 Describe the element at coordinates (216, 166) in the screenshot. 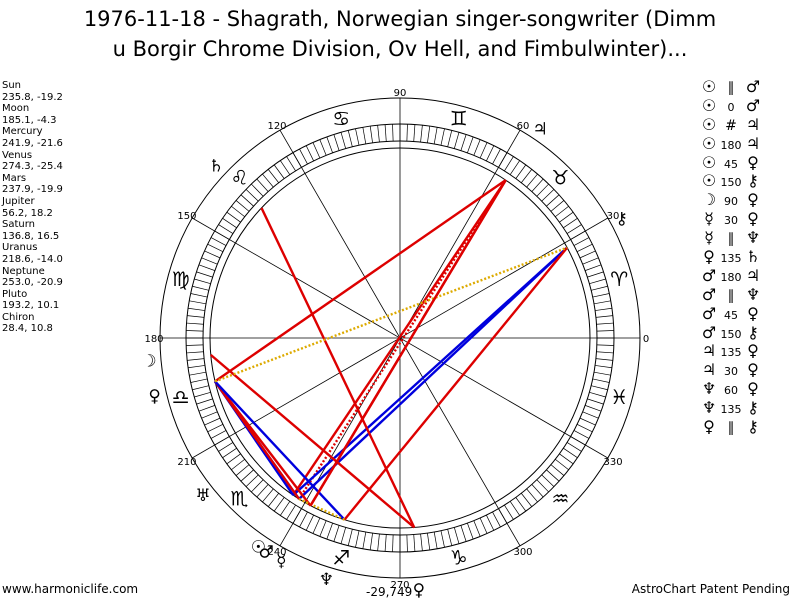

I see `planet-saturn-icon: ♄` at that location.